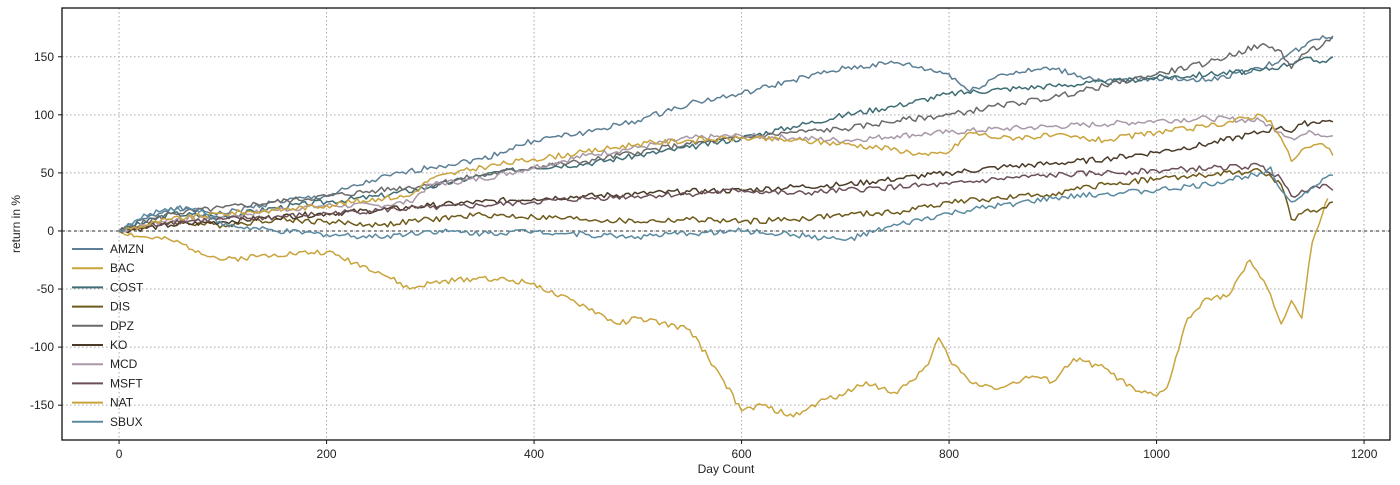 Image resolution: width=1400 pixels, height=485 pixels. I want to click on legend-item-ko: KO, so click(99, 345).